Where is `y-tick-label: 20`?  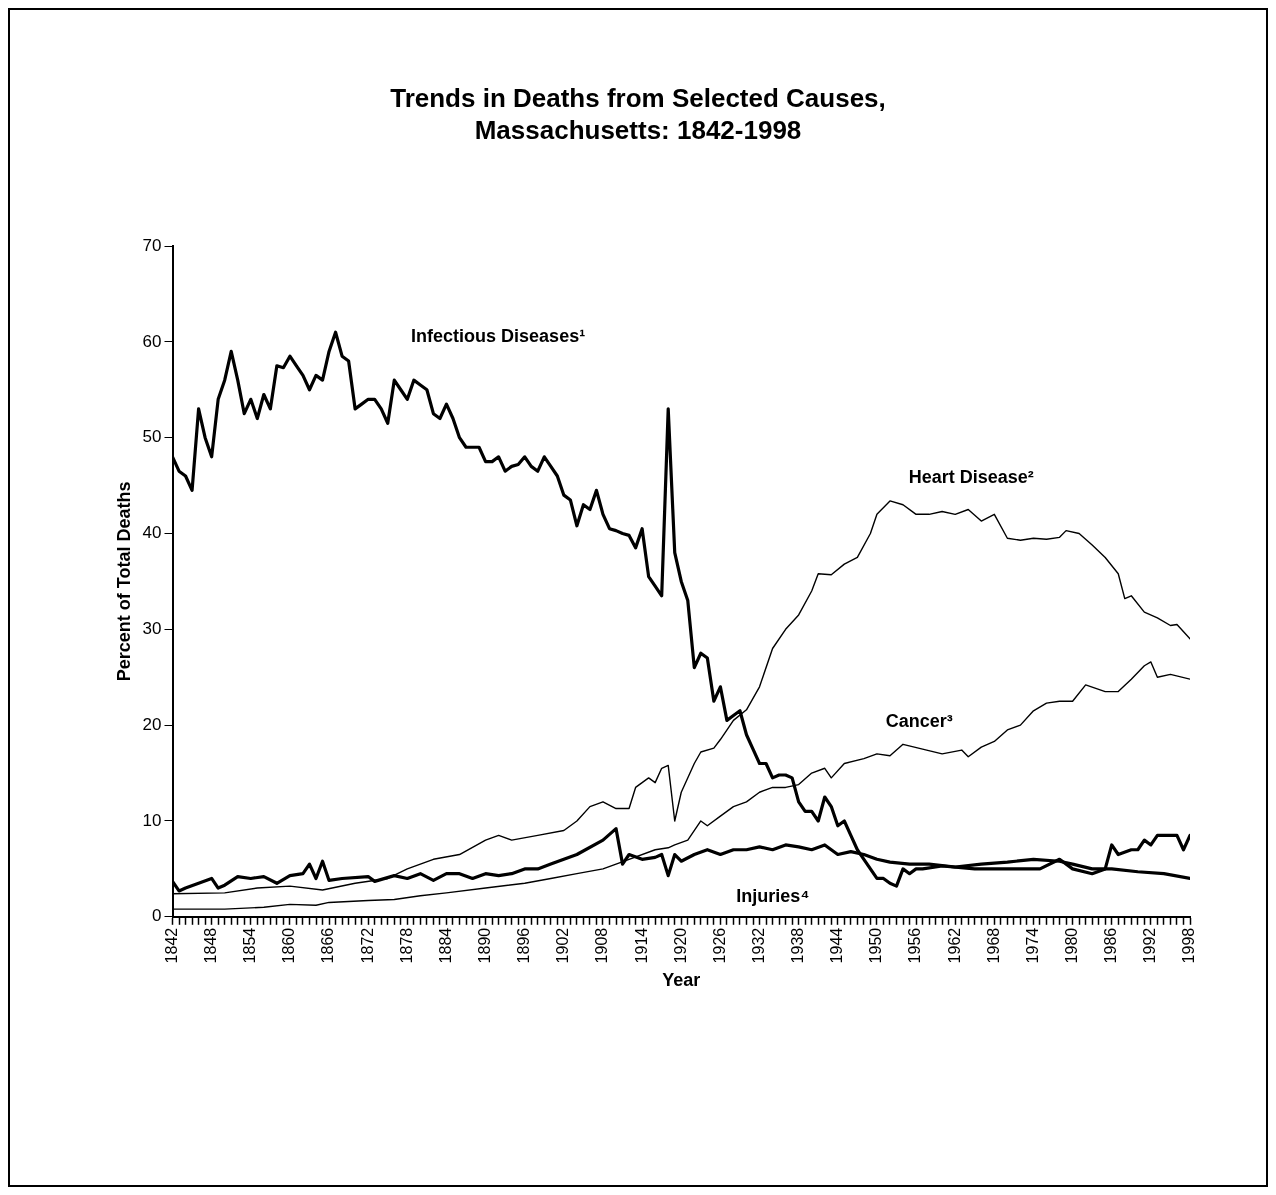 y-tick-label: 20 is located at coordinates (152, 724).